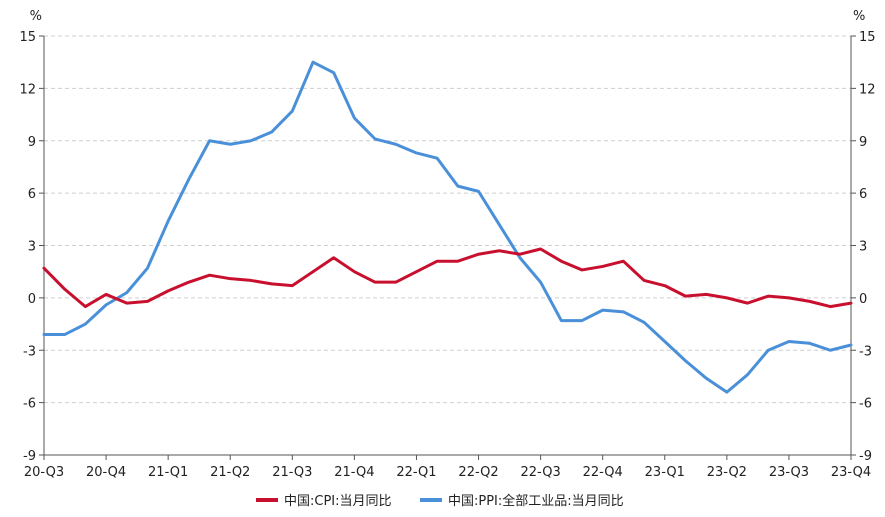 The image size is (885, 517). I want to click on x-tick-label: 22-Q4, so click(603, 472).